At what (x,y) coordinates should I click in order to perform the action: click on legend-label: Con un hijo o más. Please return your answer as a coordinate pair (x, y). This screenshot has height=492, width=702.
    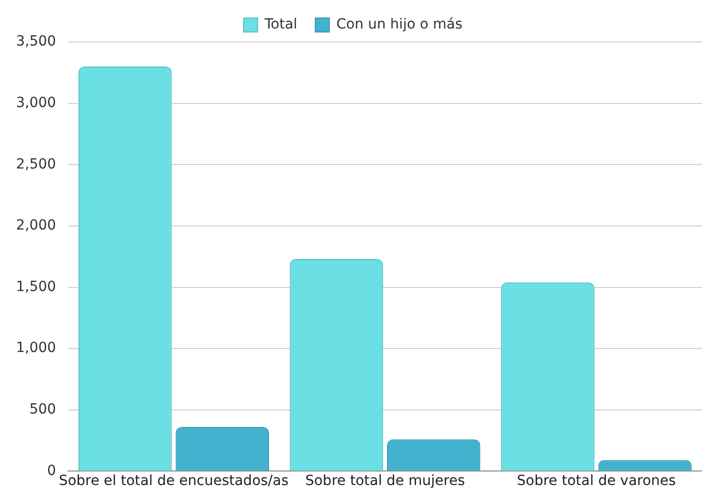
    Looking at the image, I should click on (399, 24).